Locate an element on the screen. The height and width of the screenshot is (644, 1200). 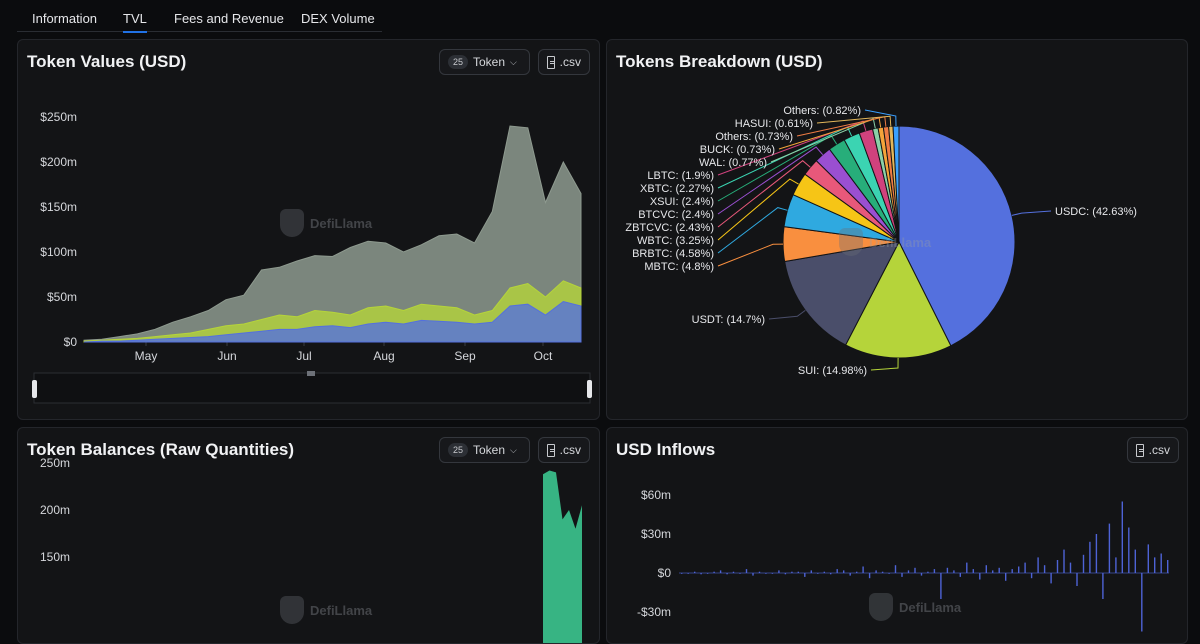
range-slider-right-handle is located at coordinates (589, 389).